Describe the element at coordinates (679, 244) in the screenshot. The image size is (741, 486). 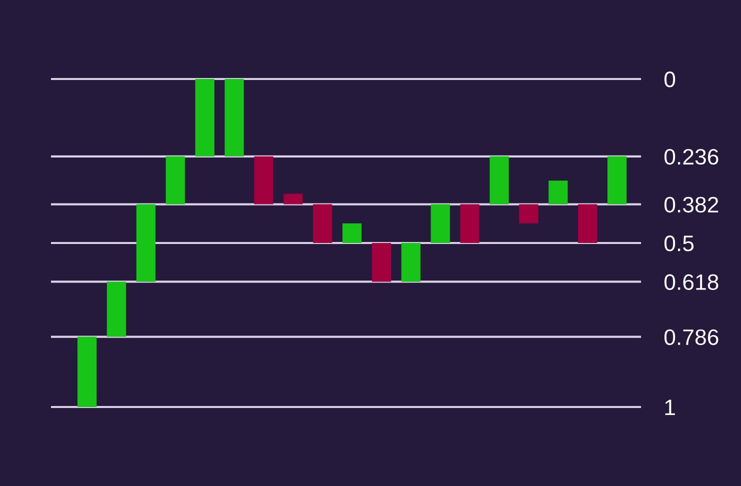
I see `y-tick-label: 0.5` at that location.